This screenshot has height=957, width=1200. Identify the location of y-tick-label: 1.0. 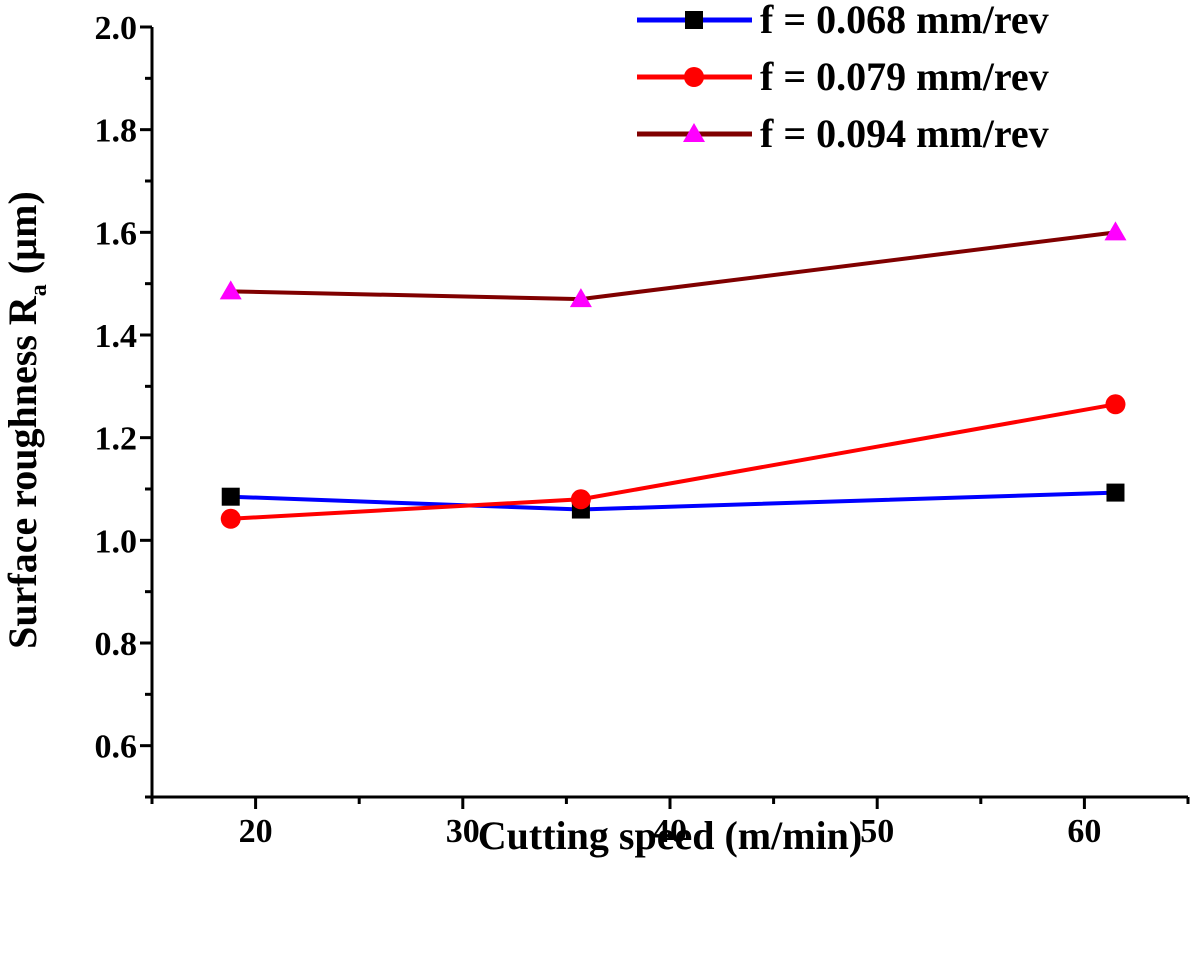
(116, 541).